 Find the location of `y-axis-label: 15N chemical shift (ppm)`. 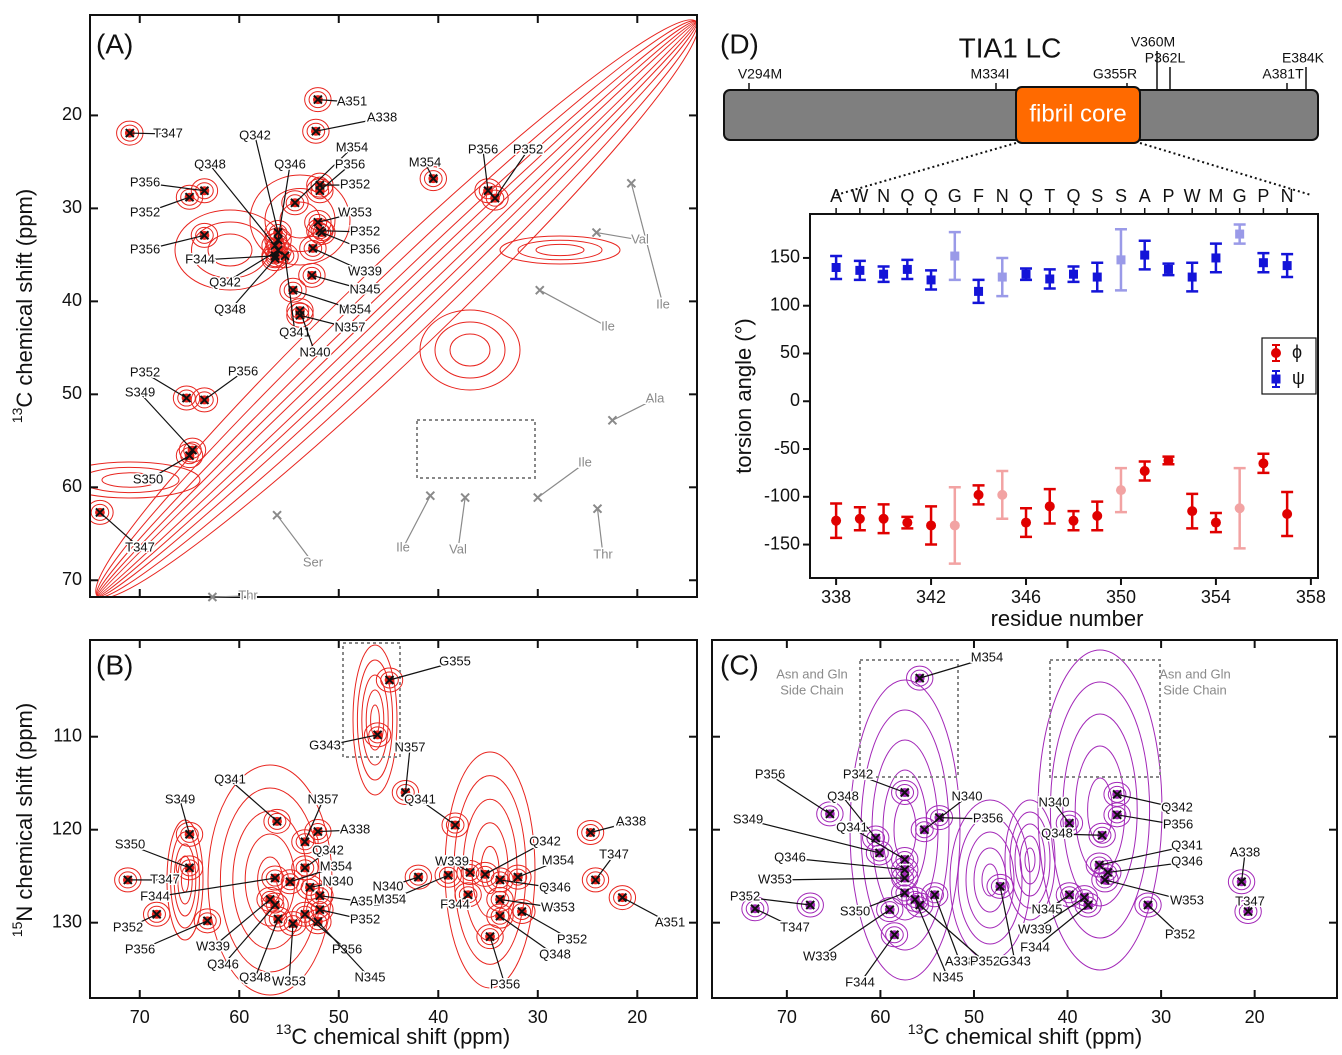

y-axis-label: 15N chemical shift (ppm) is located at coordinates (23, 820).